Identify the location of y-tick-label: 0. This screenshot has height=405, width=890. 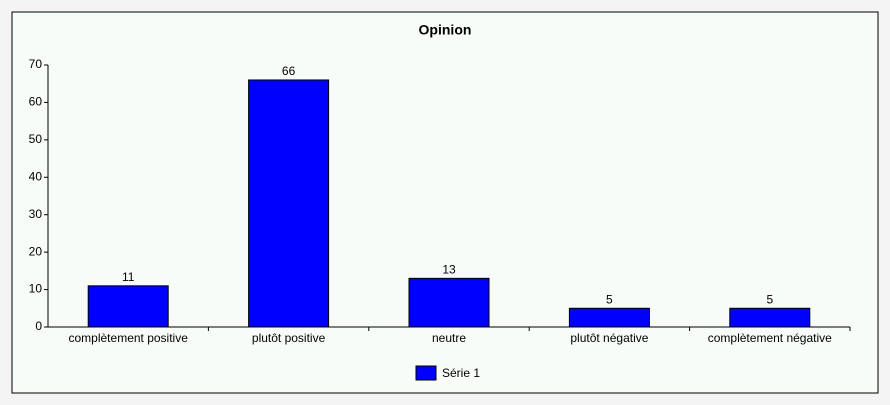
(38, 326).